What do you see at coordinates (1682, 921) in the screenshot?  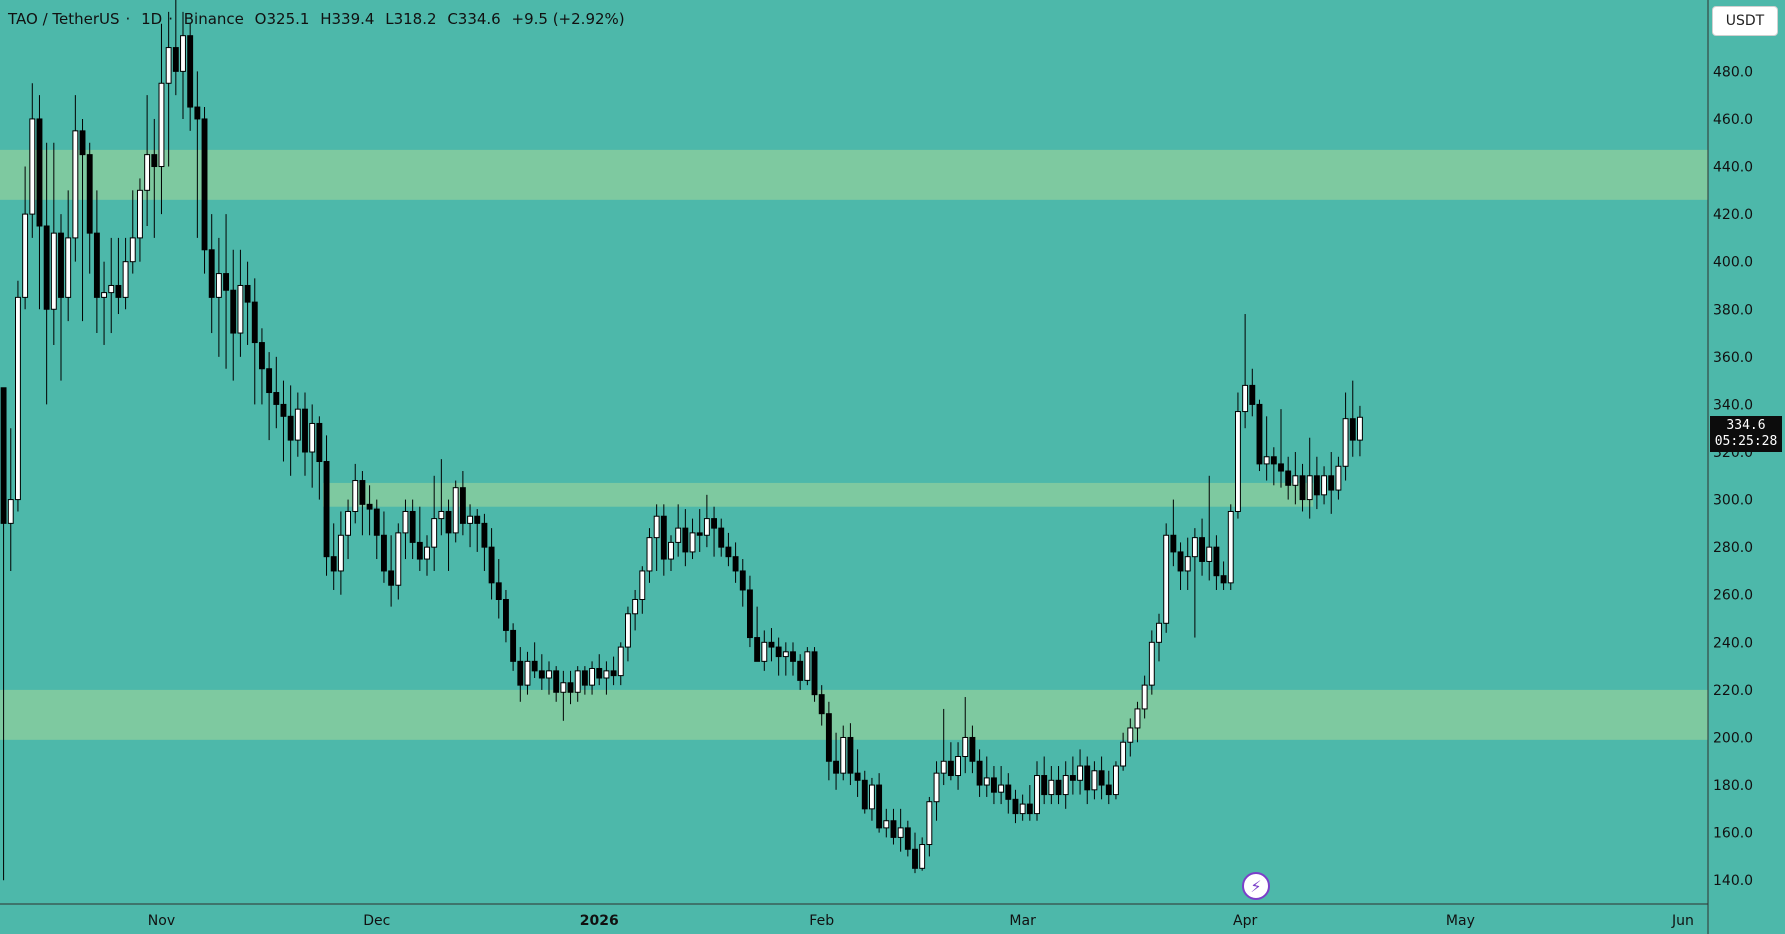 I see `time-tick-label: Jun` at bounding box center [1682, 921].